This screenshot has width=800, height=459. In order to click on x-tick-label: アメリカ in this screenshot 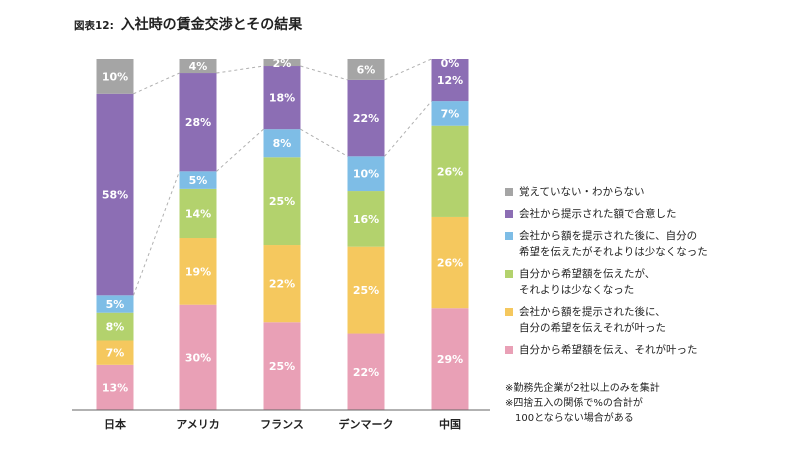, I will do `click(197, 424)`.